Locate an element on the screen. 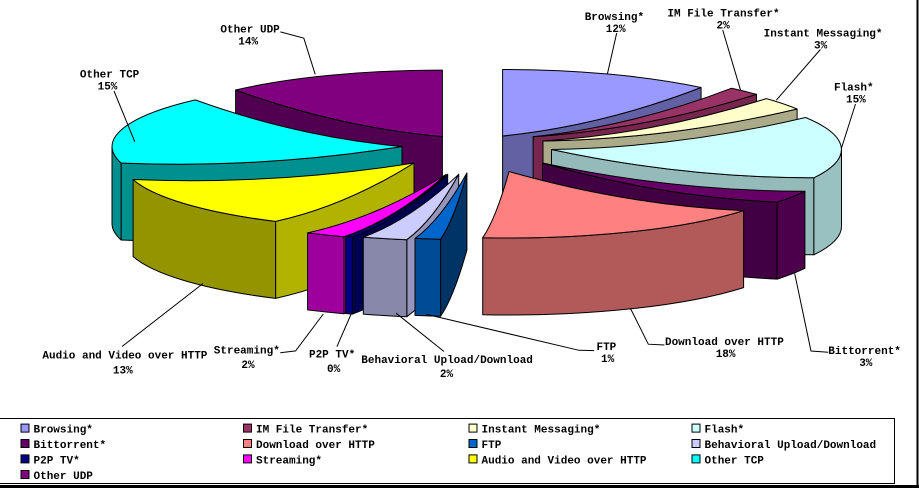  svg-text: 18% is located at coordinates (726, 355).